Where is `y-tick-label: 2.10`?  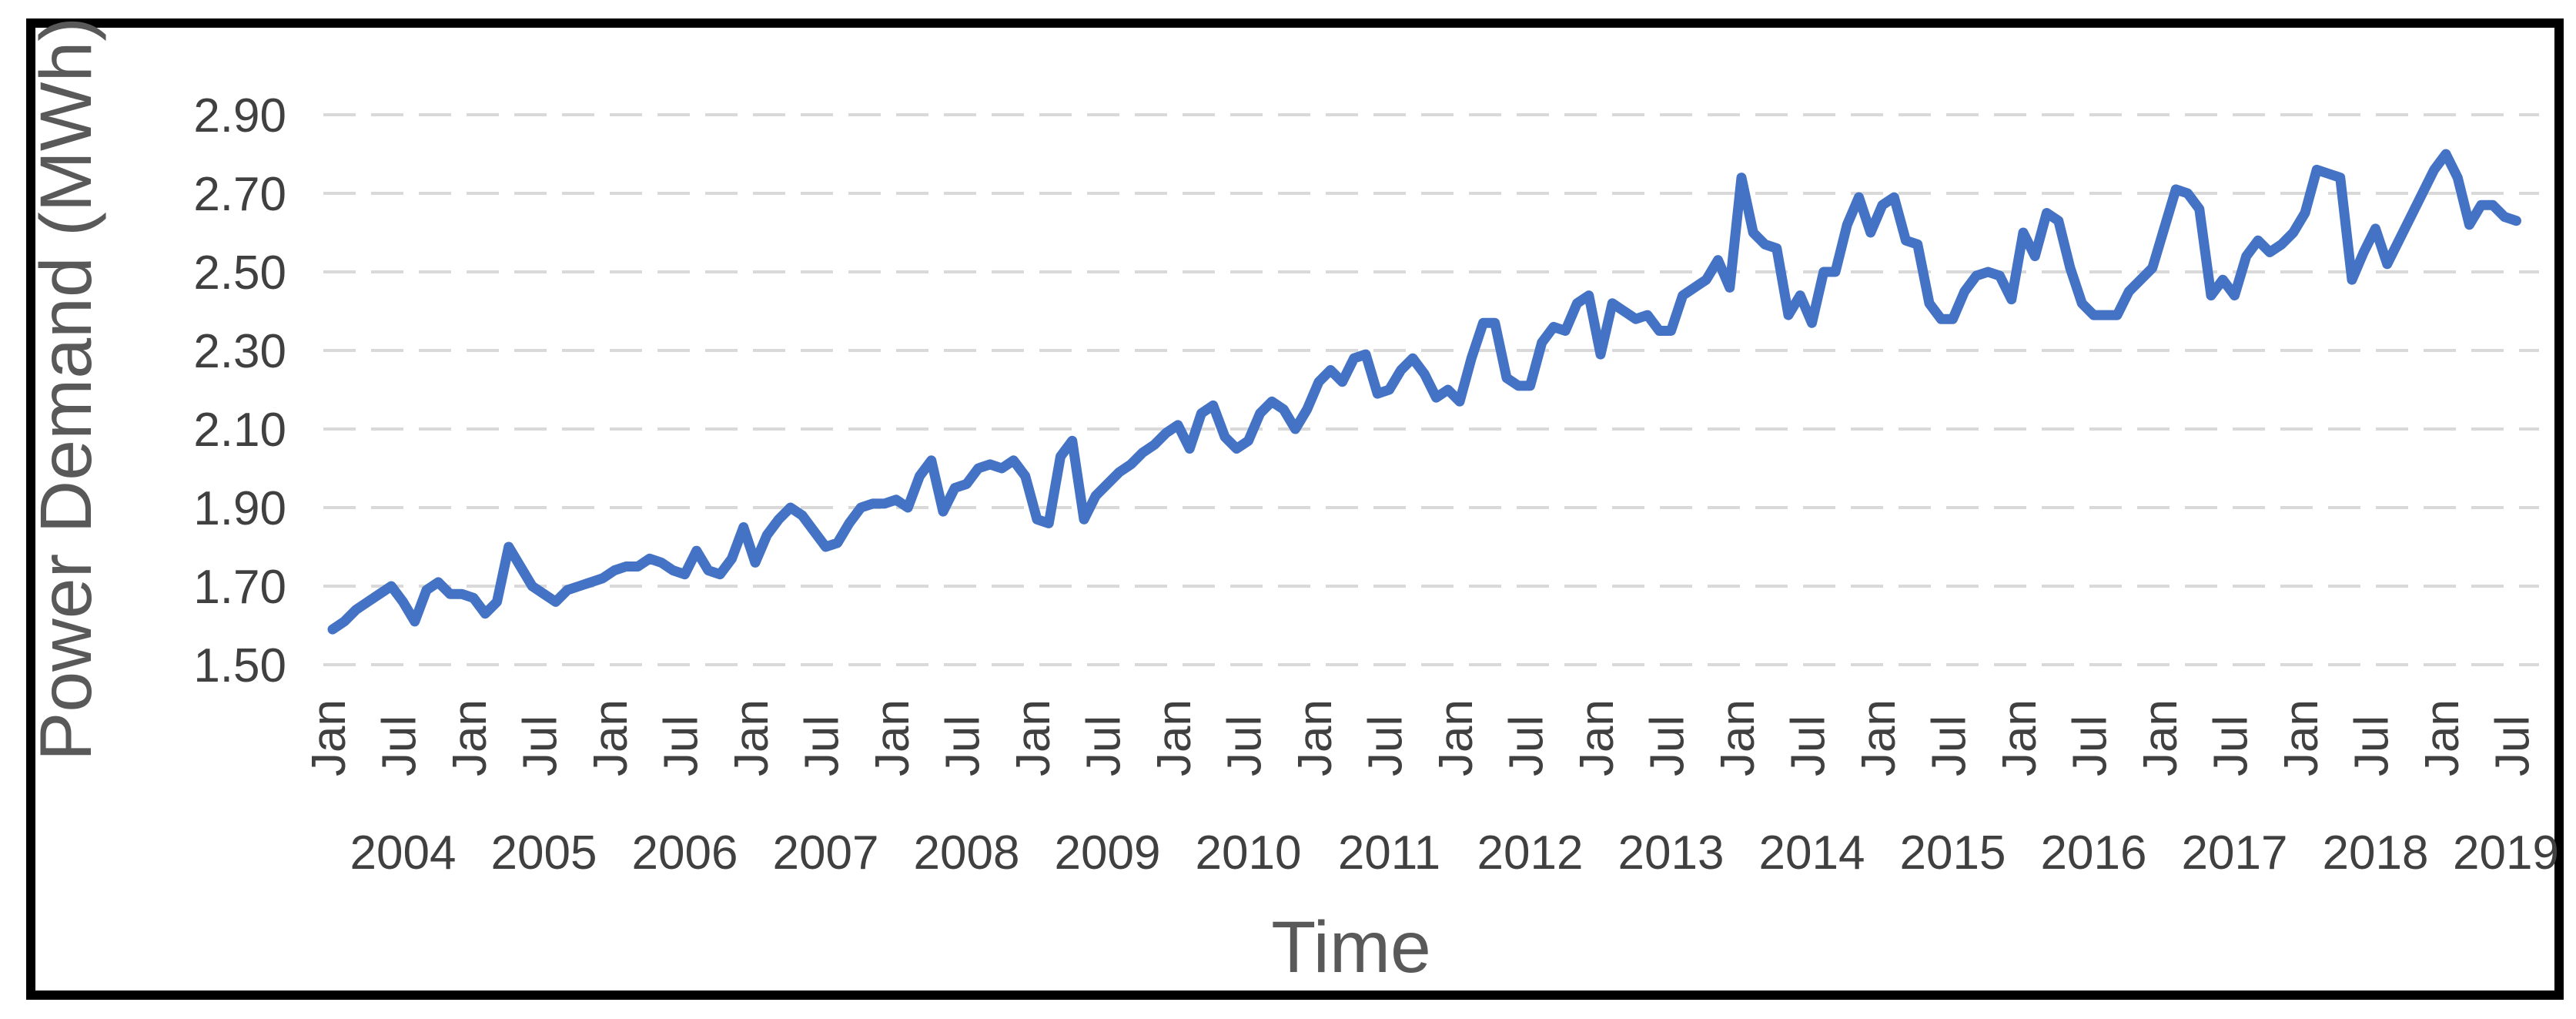 y-tick-label: 2.10 is located at coordinates (240, 430).